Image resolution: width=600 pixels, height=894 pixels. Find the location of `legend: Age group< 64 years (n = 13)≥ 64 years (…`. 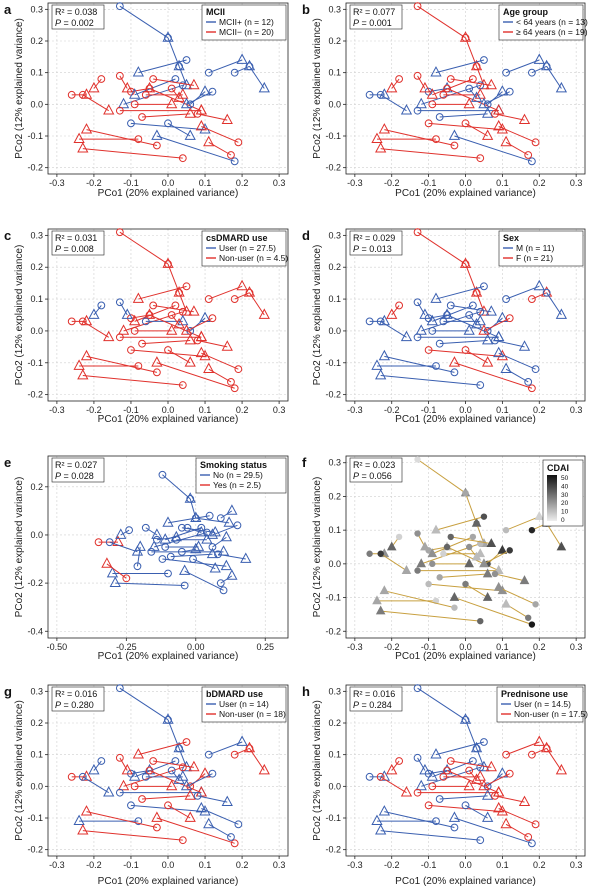

legend: Age group< 64 years (n = 13)≥ 64 years (… is located at coordinates (543, 22).